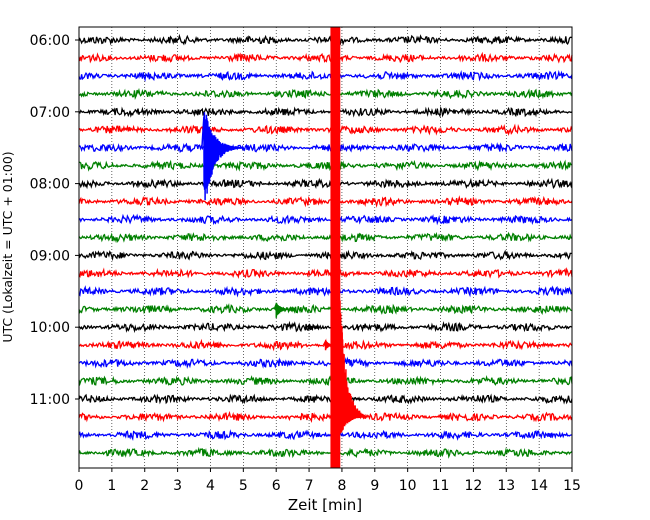 The image size is (650, 520). What do you see at coordinates (572, 486) in the screenshot?
I see `x-tick-label-15: 15` at bounding box center [572, 486].